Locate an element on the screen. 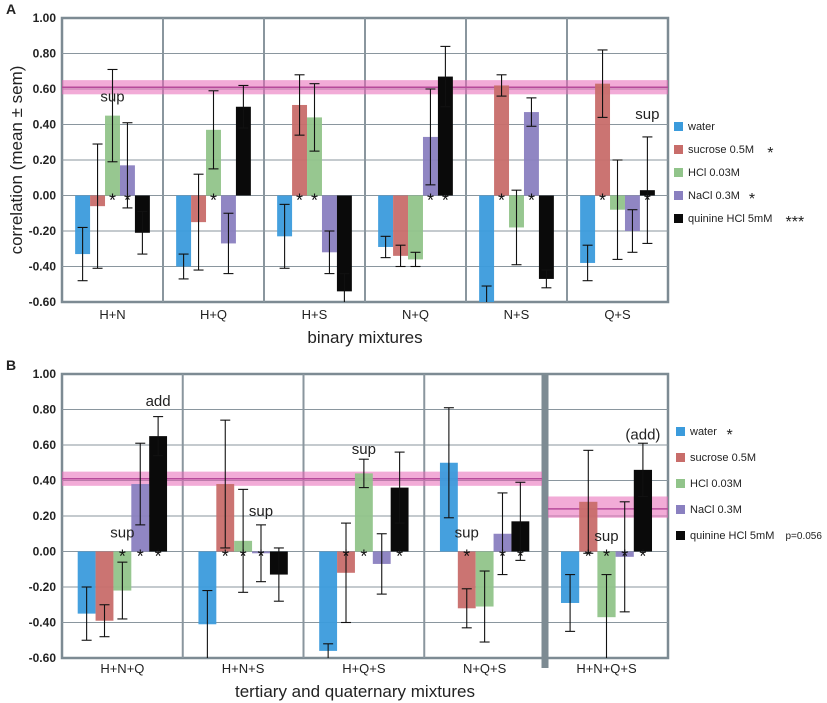  legend-significance-quinine: *** is located at coordinates (795, 222).